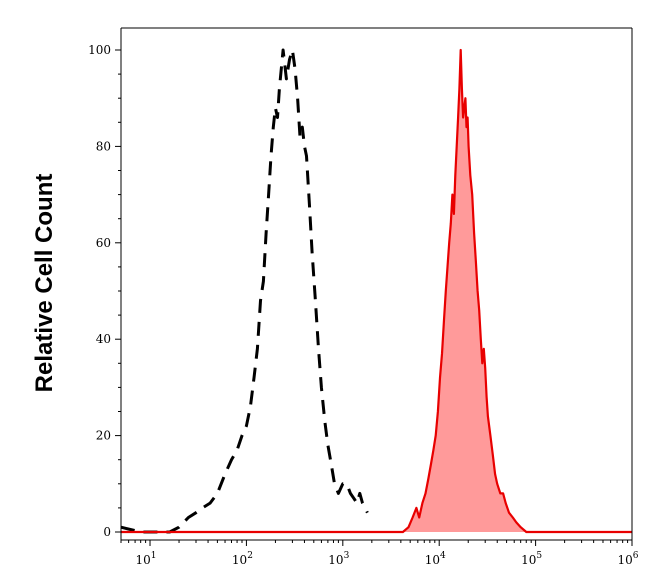 This screenshot has height=585, width=664. Describe the element at coordinates (627, 559) in the screenshot. I see `x-tick-label-5: 10⁶` at that location.